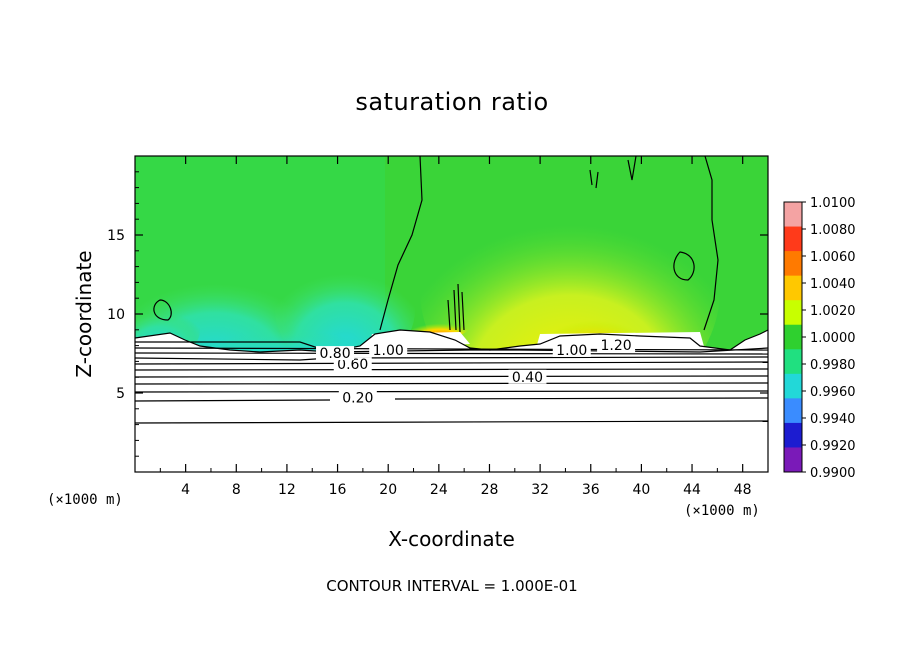 The height and width of the screenshot is (654, 904). What do you see at coordinates (833, 311) in the screenshot?
I see `colorbar-label: 1.0020` at bounding box center [833, 311].